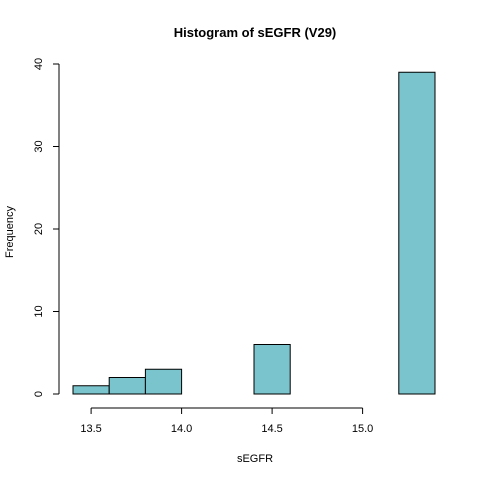 The height and width of the screenshot is (480, 480). What do you see at coordinates (271, 429) in the screenshot?
I see `x-tick-label: 14.5` at bounding box center [271, 429].